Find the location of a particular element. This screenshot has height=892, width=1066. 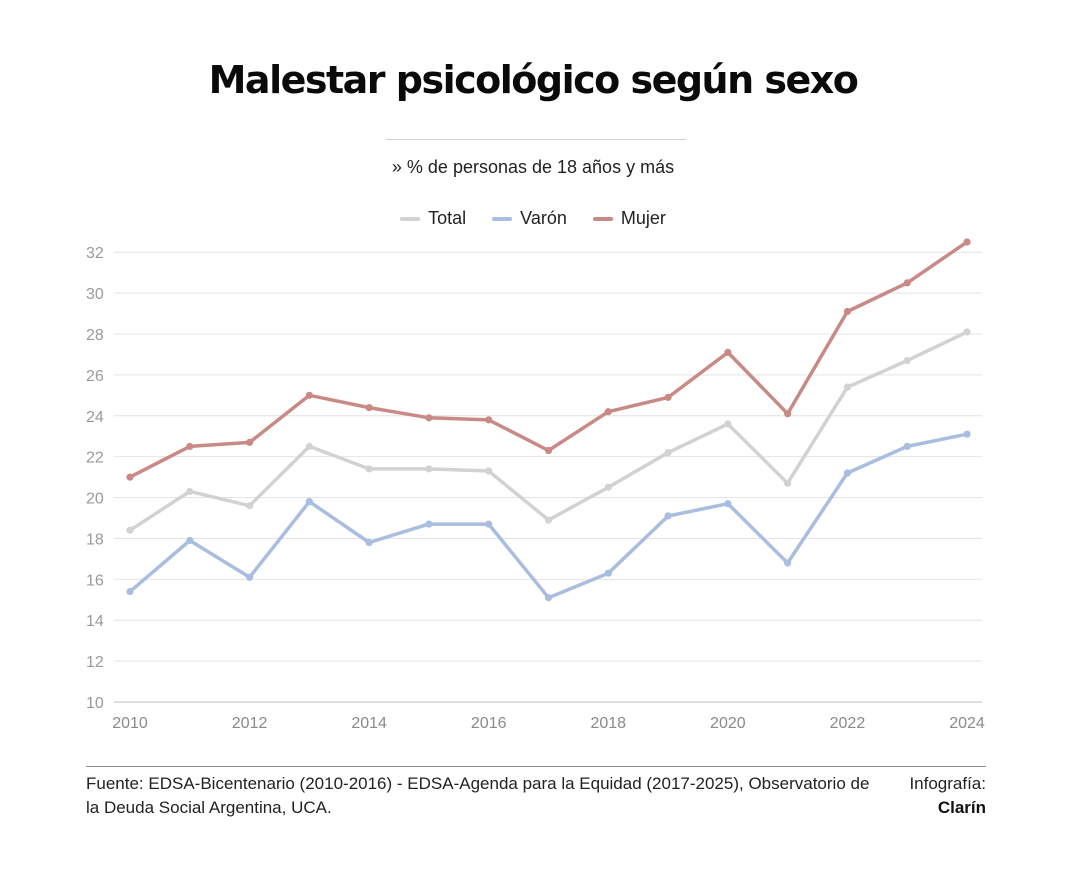

x-tick-label: 2020 is located at coordinates (728, 723).